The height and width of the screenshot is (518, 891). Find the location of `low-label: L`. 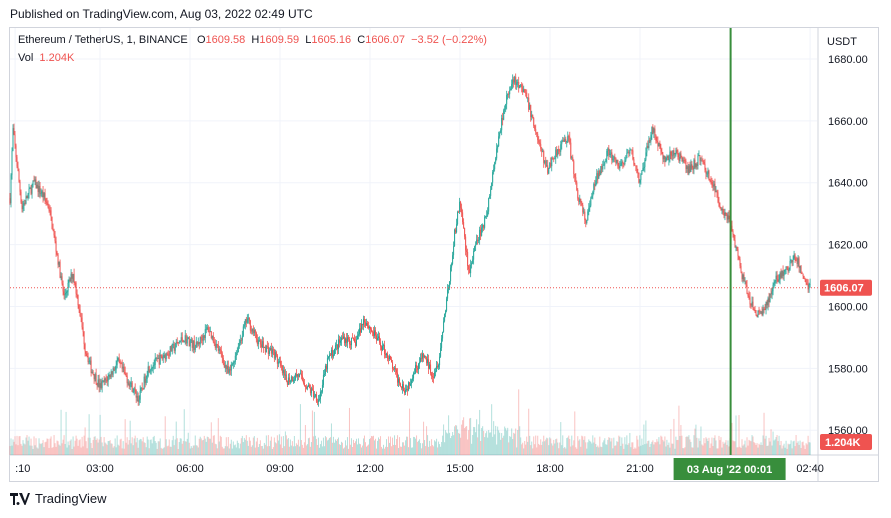

low-label: L is located at coordinates (308, 40).